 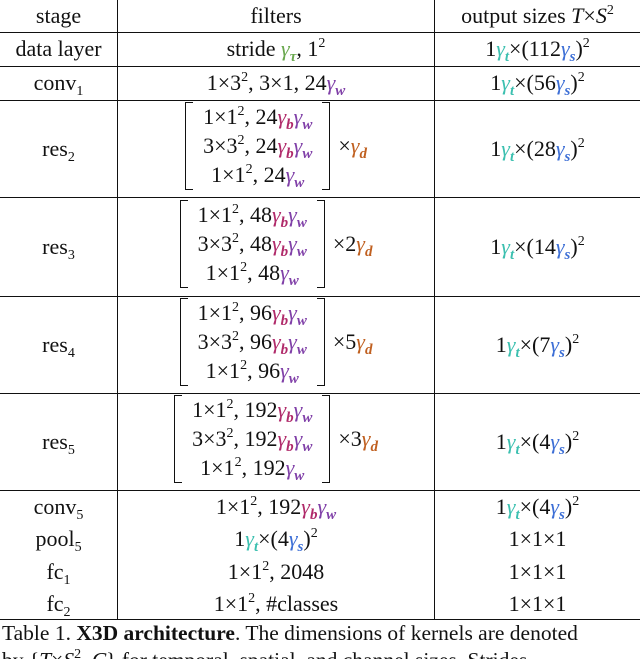 What do you see at coordinates (353, 245) in the screenshot?
I see `block-multiplier: ×2γd` at bounding box center [353, 245].